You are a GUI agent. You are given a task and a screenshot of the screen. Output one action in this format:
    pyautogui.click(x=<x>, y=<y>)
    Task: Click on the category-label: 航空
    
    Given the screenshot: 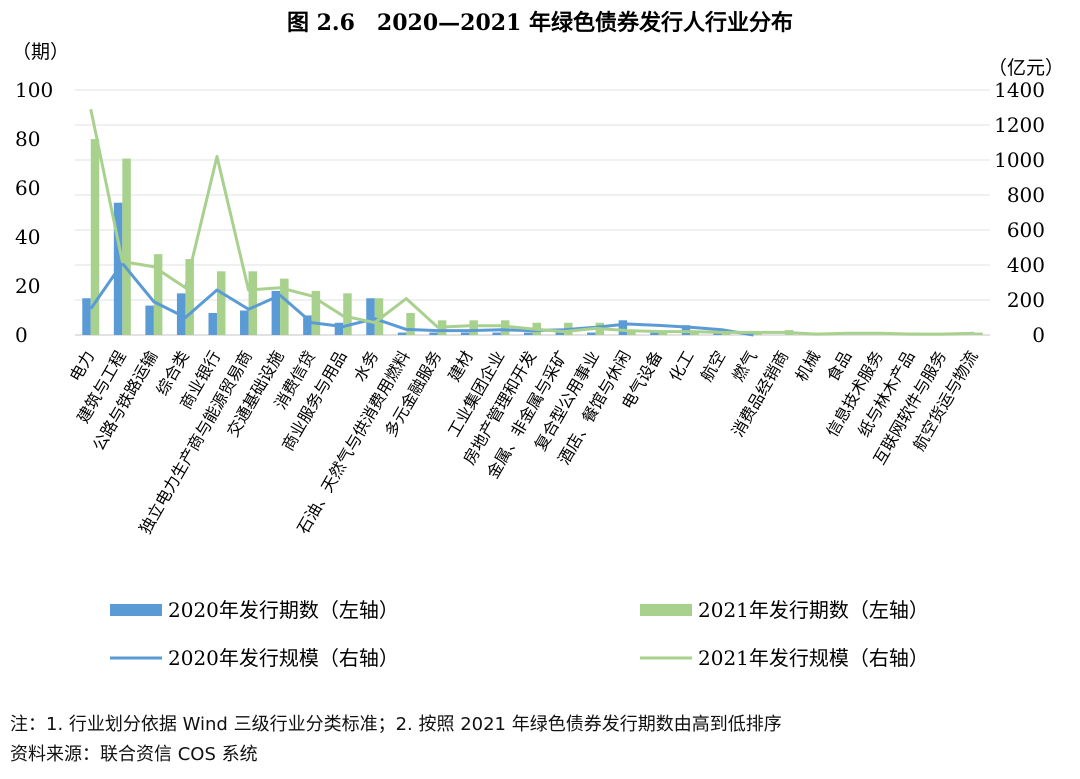 What is the action you would take?
    pyautogui.click(x=713, y=366)
    